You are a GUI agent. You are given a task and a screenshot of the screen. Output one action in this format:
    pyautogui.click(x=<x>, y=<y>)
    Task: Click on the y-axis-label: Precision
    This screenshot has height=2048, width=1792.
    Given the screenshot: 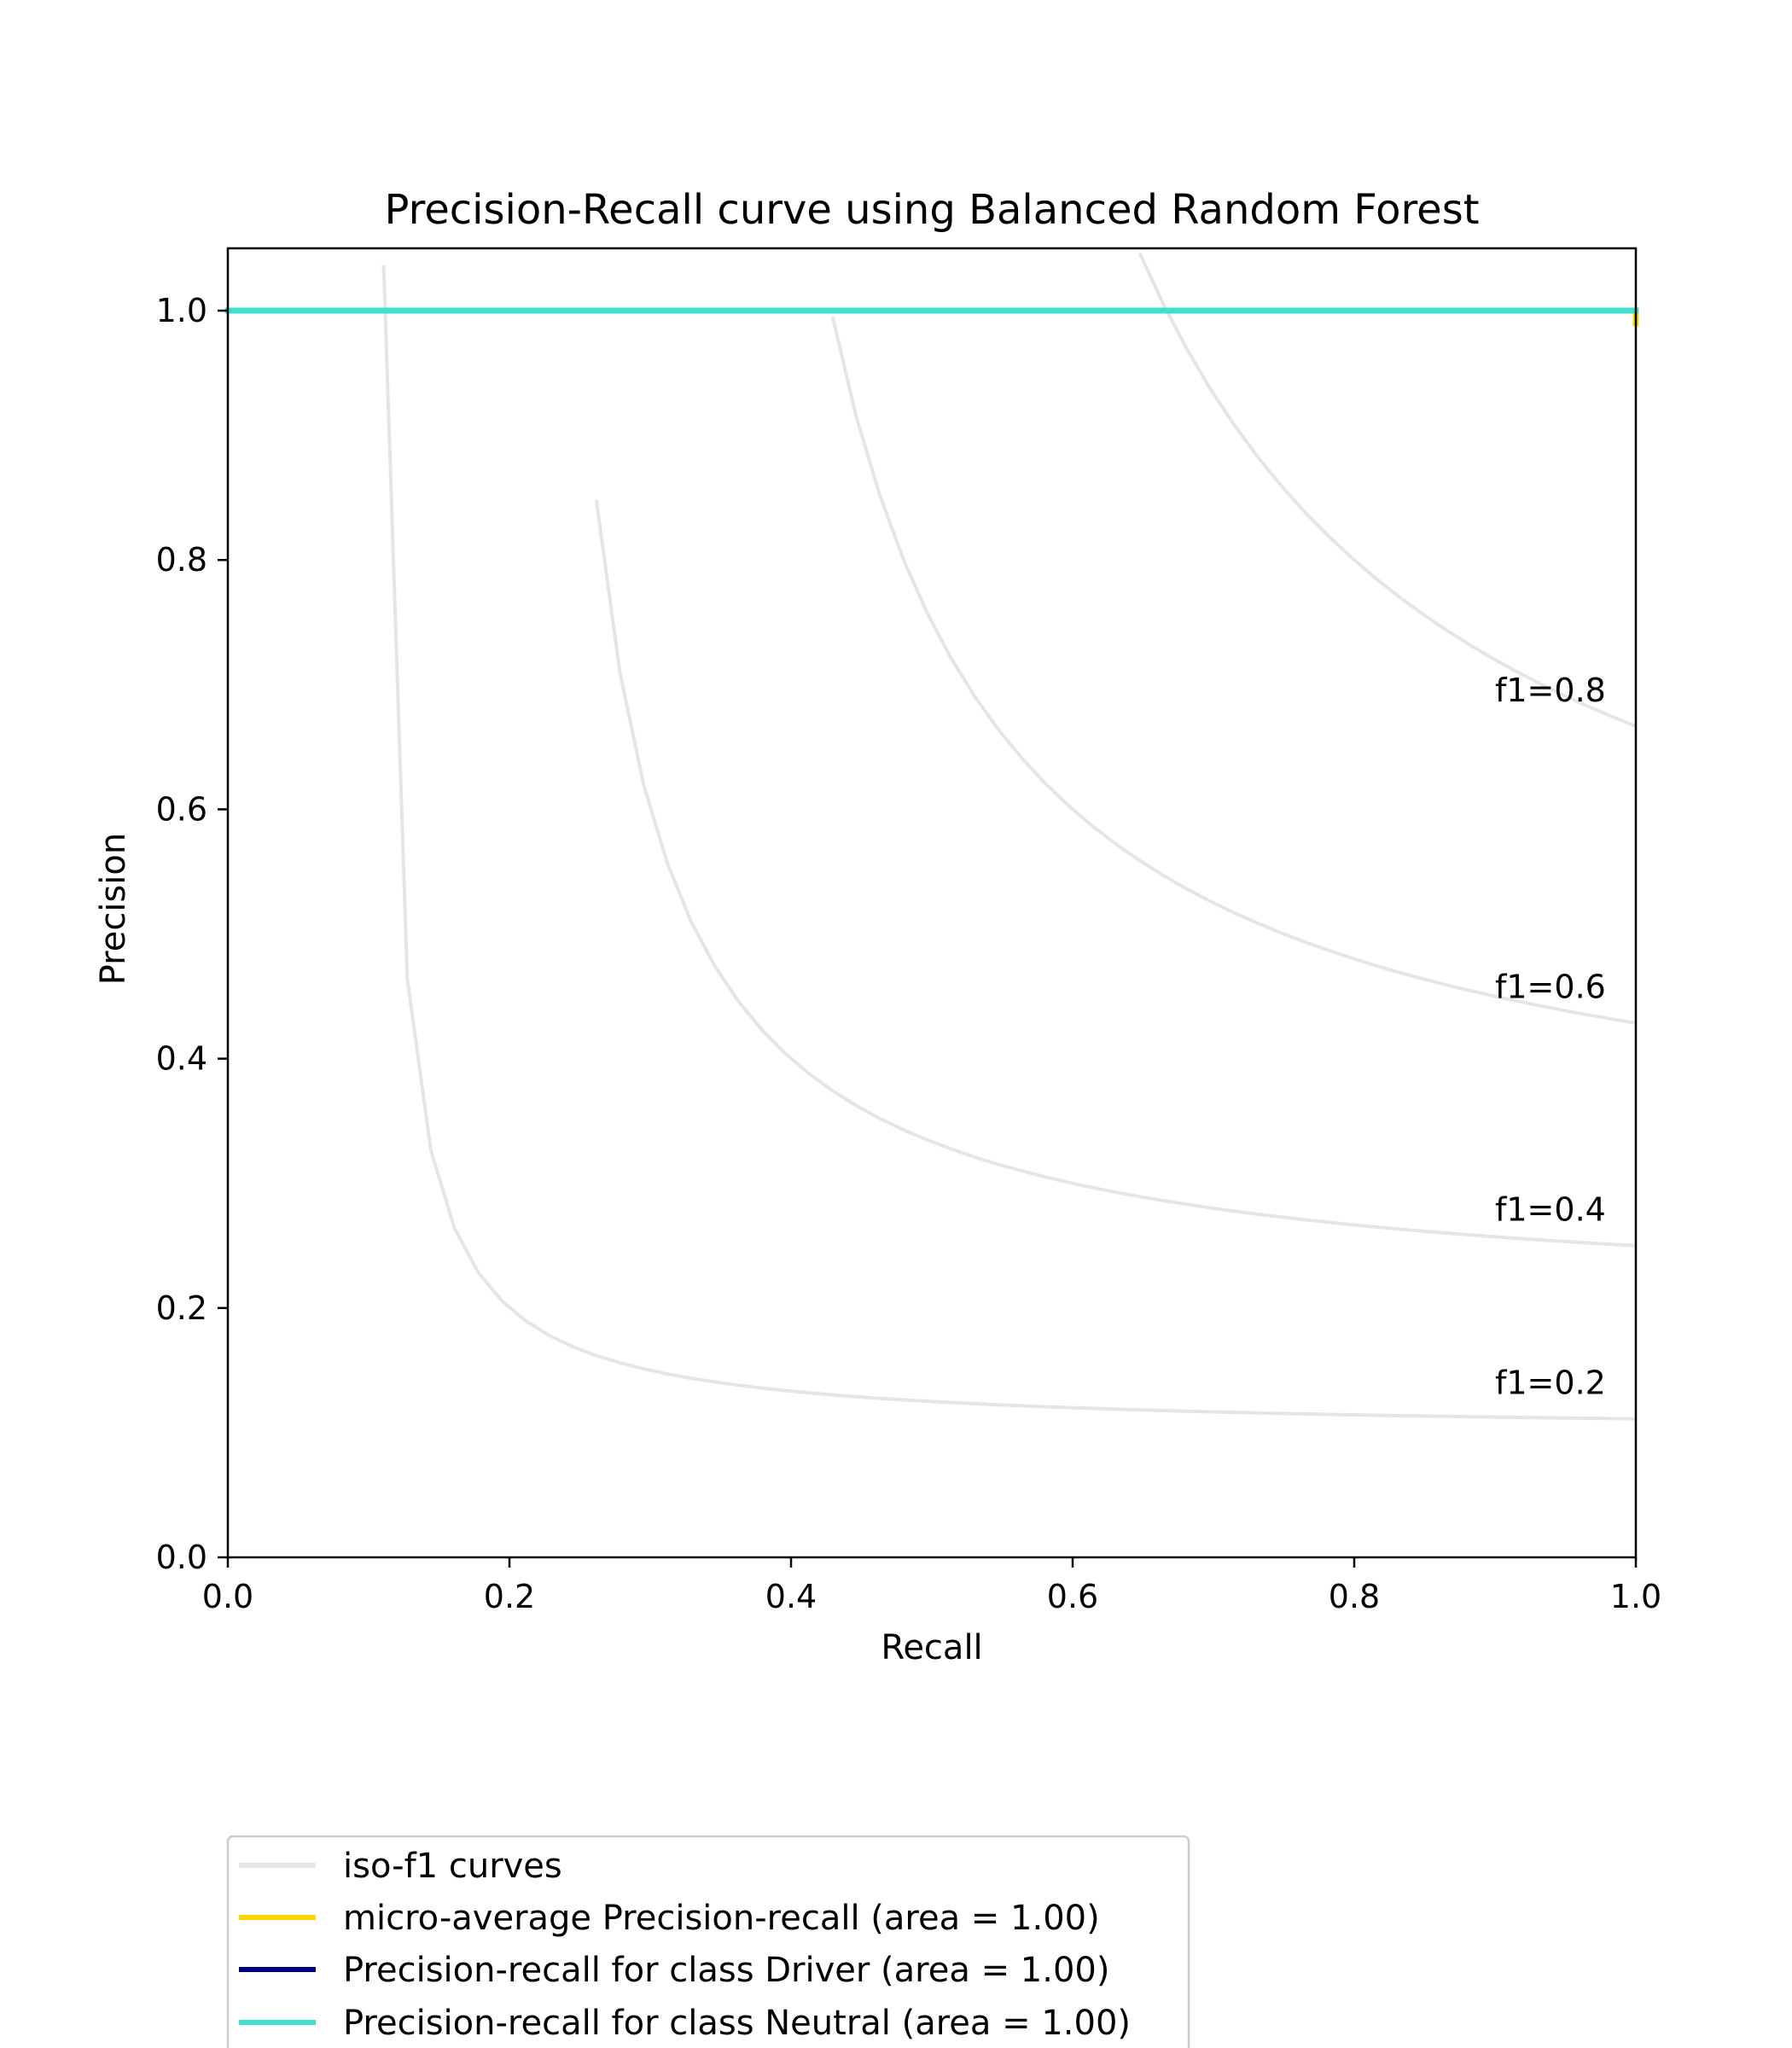 What is the action you would take?
    pyautogui.click(x=114, y=909)
    